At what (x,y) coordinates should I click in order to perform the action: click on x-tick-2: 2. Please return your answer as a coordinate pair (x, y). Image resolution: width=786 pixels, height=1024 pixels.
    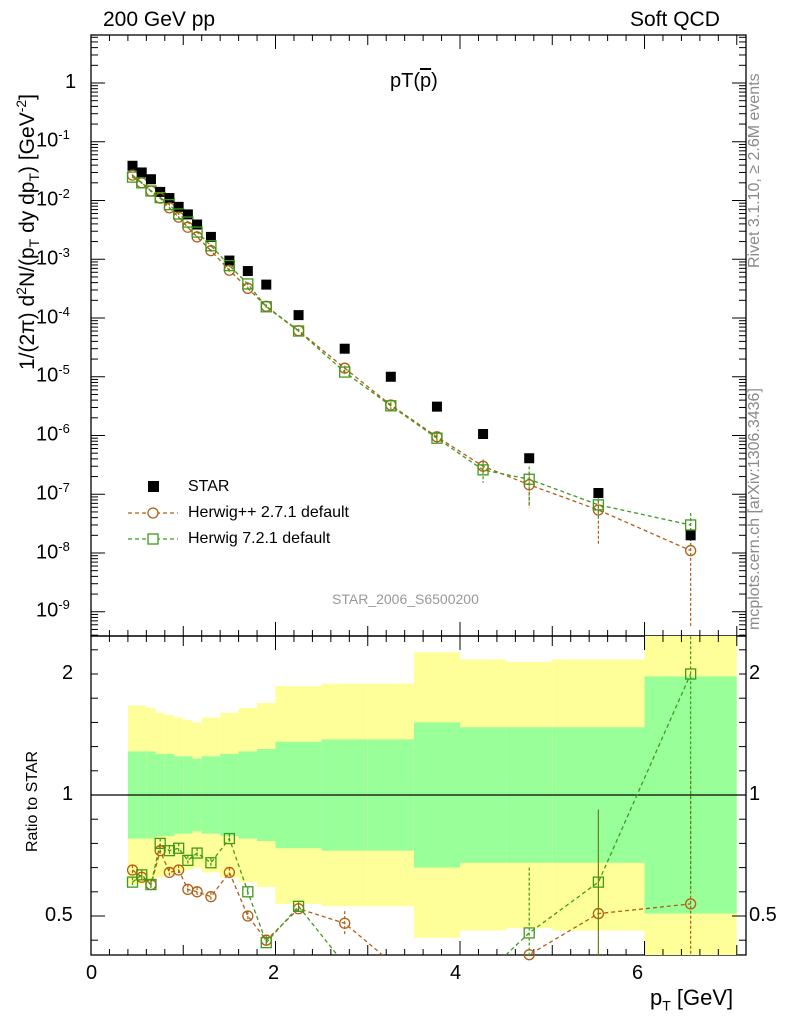
    Looking at the image, I should click on (274, 973).